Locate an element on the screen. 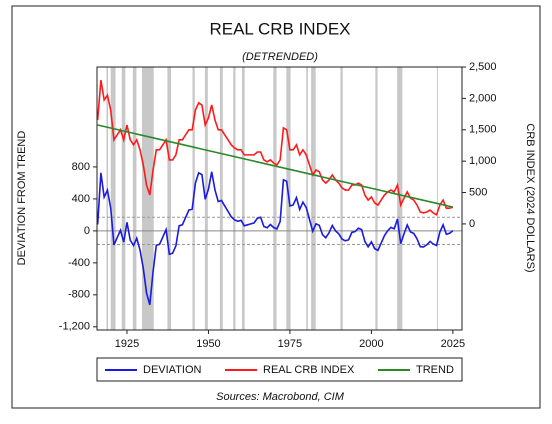 The image size is (552, 424). legend-label: REAL CRB INDEX is located at coordinates (309, 370).